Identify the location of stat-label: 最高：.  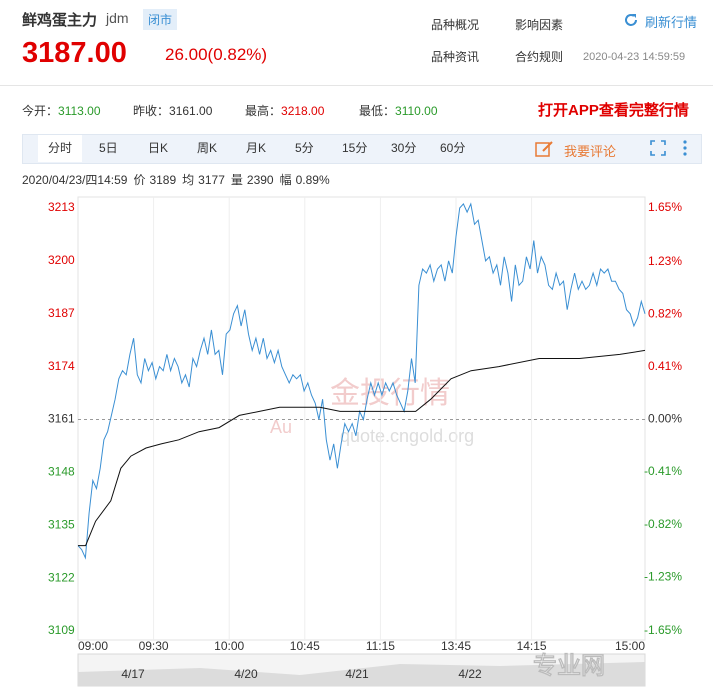
(263, 111).